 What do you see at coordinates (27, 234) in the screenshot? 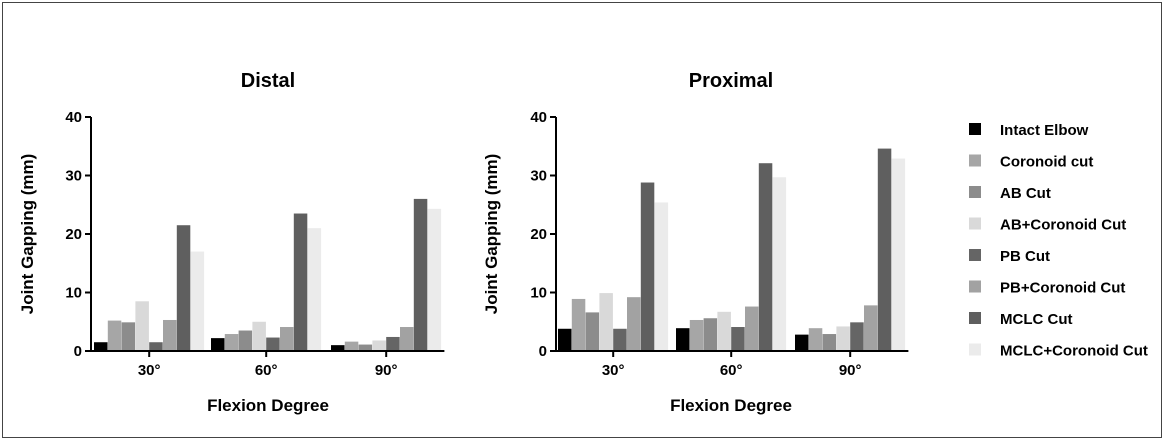
I see `y-axis-title-distal: Joint Gapping (mm)` at bounding box center [27, 234].